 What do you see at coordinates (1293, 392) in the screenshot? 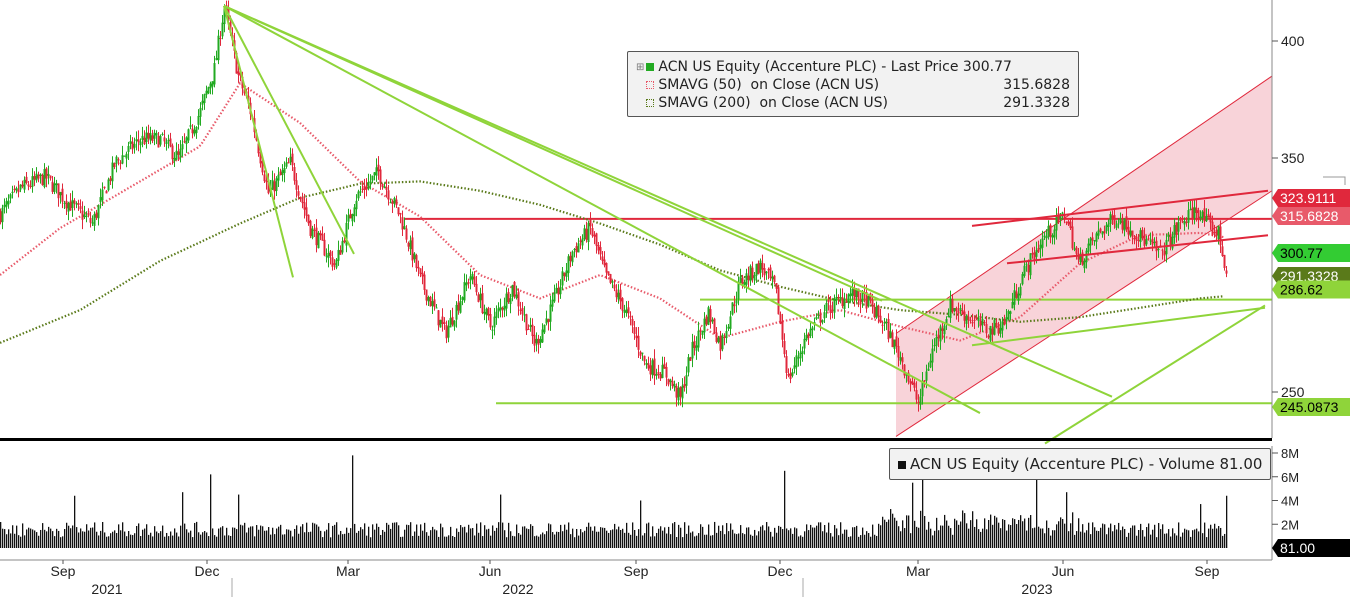
I see `price-tick-label: 250` at bounding box center [1293, 392].